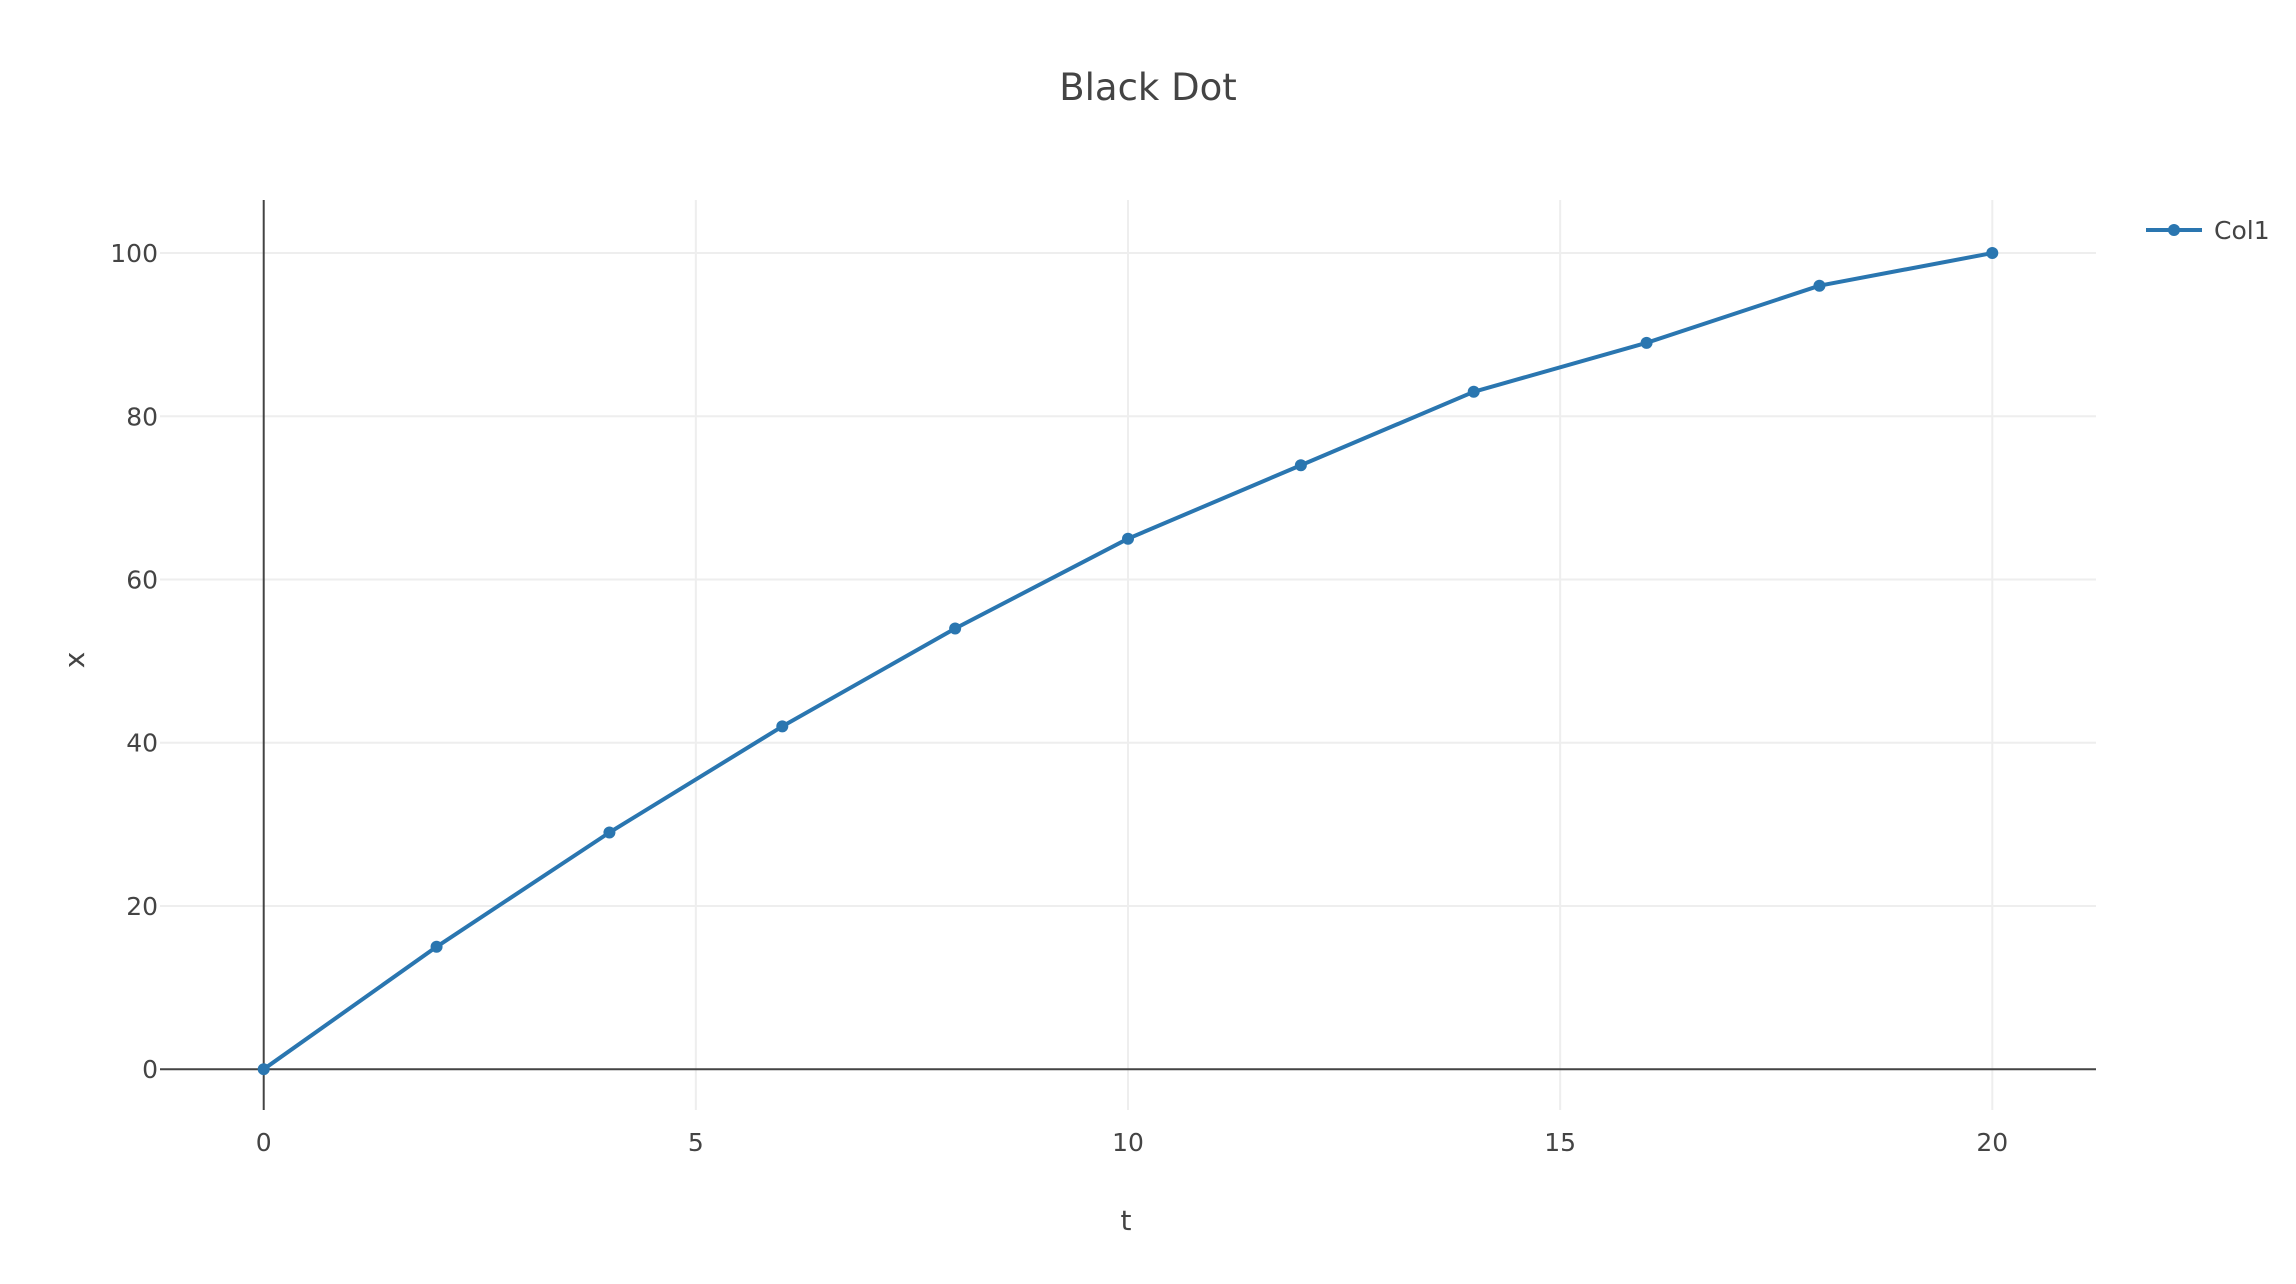 The height and width of the screenshot is (1284, 2296). Describe the element at coordinates (696, 1142) in the screenshot. I see `x-tick-label: 5` at that location.